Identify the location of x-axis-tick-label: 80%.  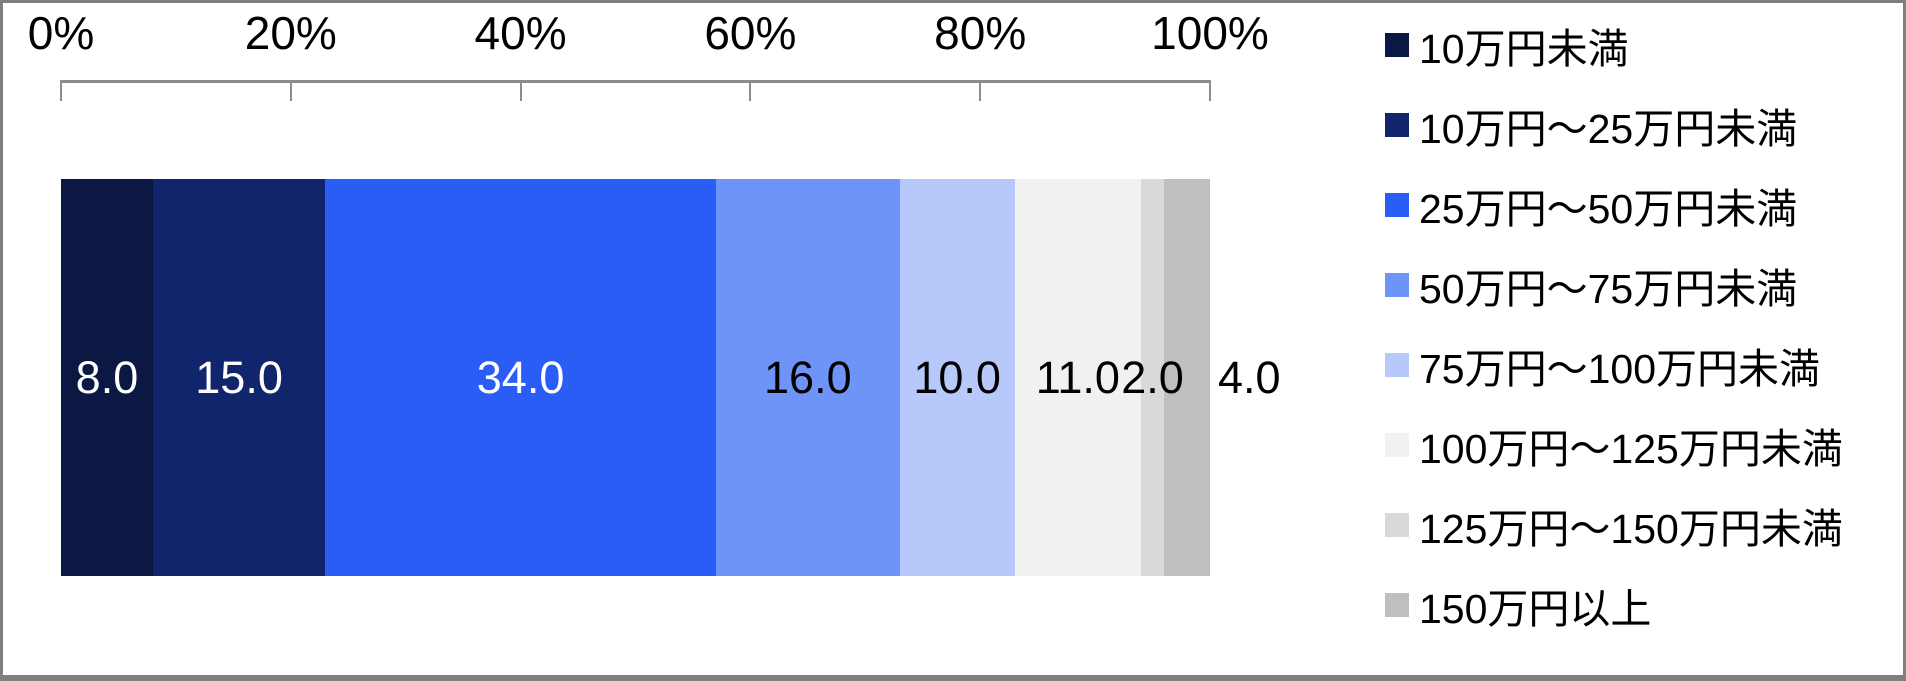
(980, 33).